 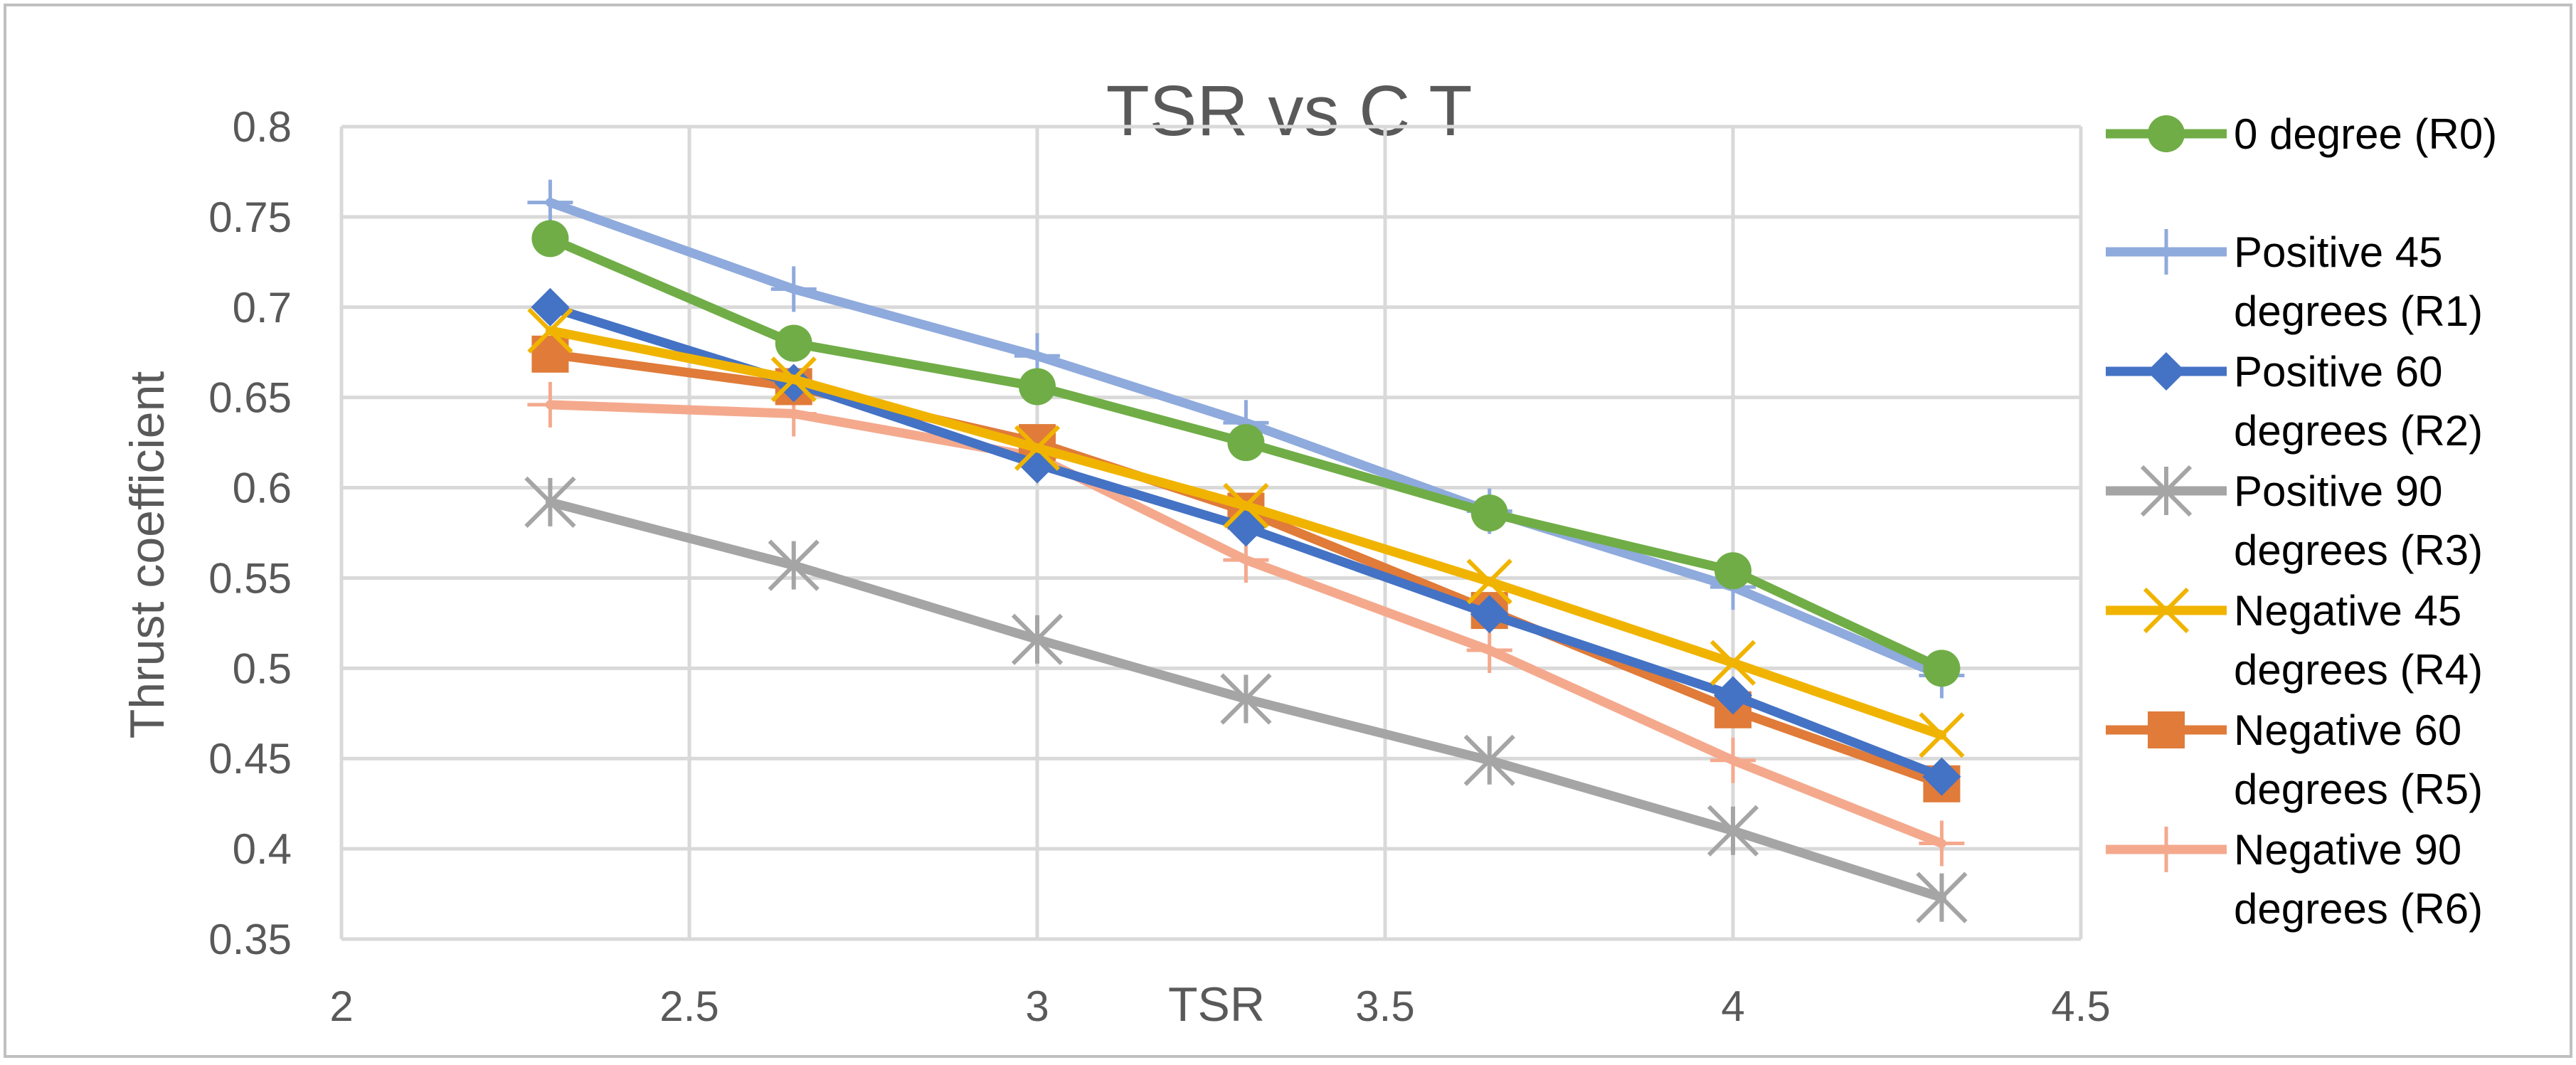 I want to click on x-tick-label: 2.5, so click(x=689, y=1006).